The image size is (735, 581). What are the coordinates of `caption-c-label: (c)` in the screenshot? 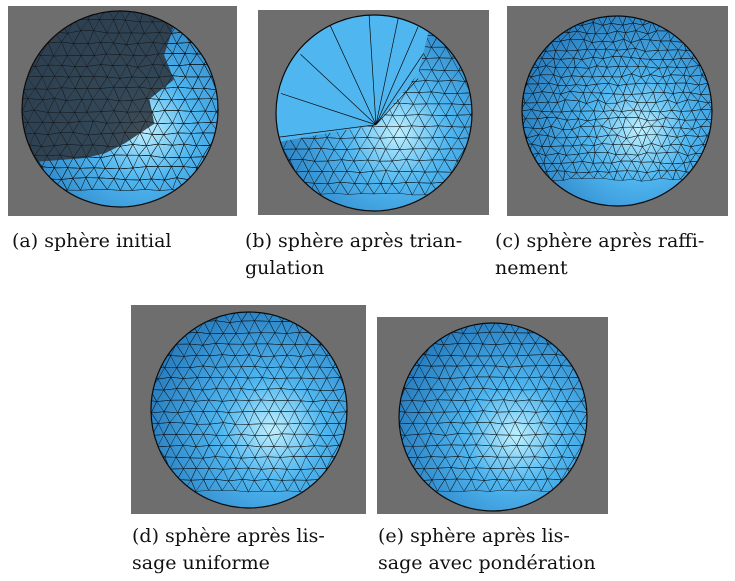 It's located at (508, 241).